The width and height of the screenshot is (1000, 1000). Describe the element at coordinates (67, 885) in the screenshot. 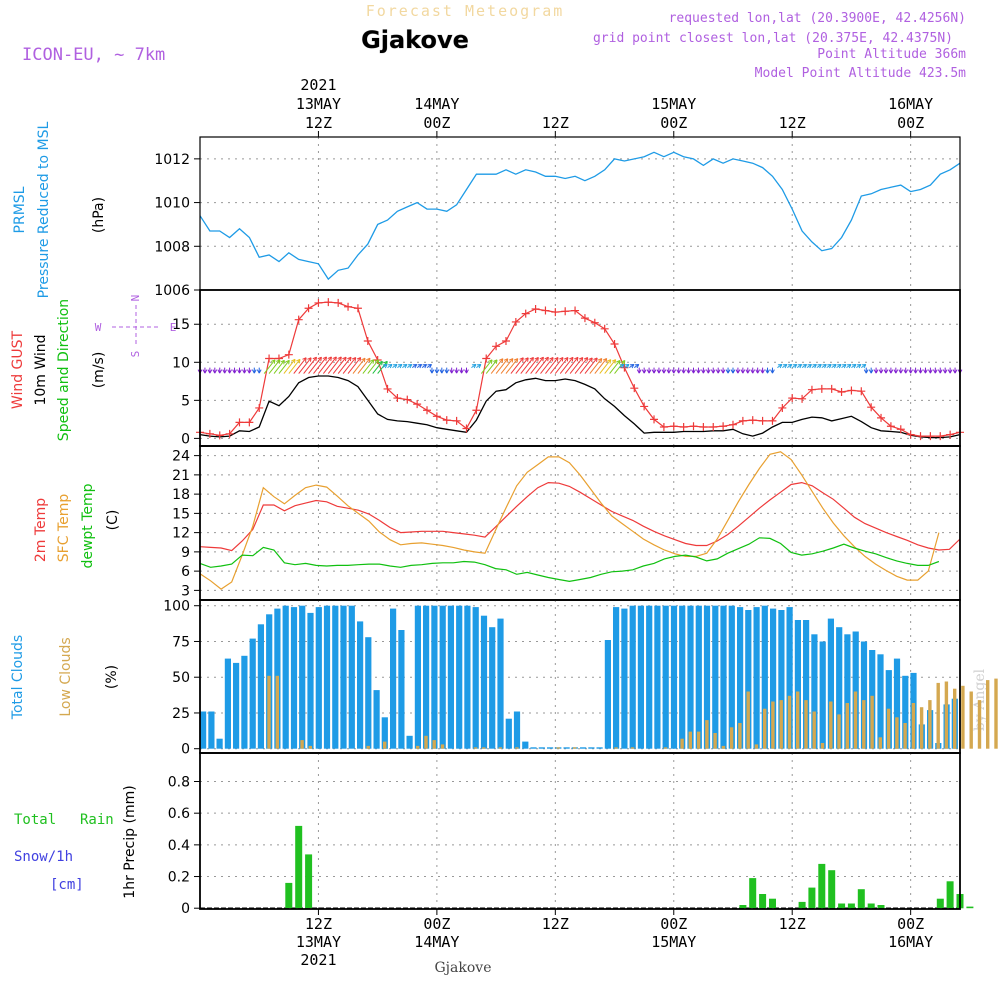

I see `cm-label: [cm]` at that location.